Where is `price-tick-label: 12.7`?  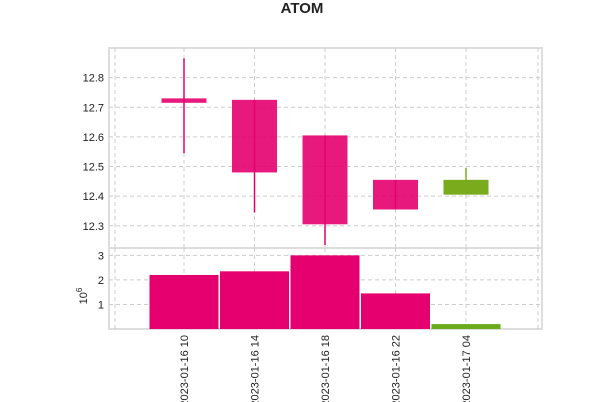
price-tick-label: 12.7 is located at coordinates (93, 108).